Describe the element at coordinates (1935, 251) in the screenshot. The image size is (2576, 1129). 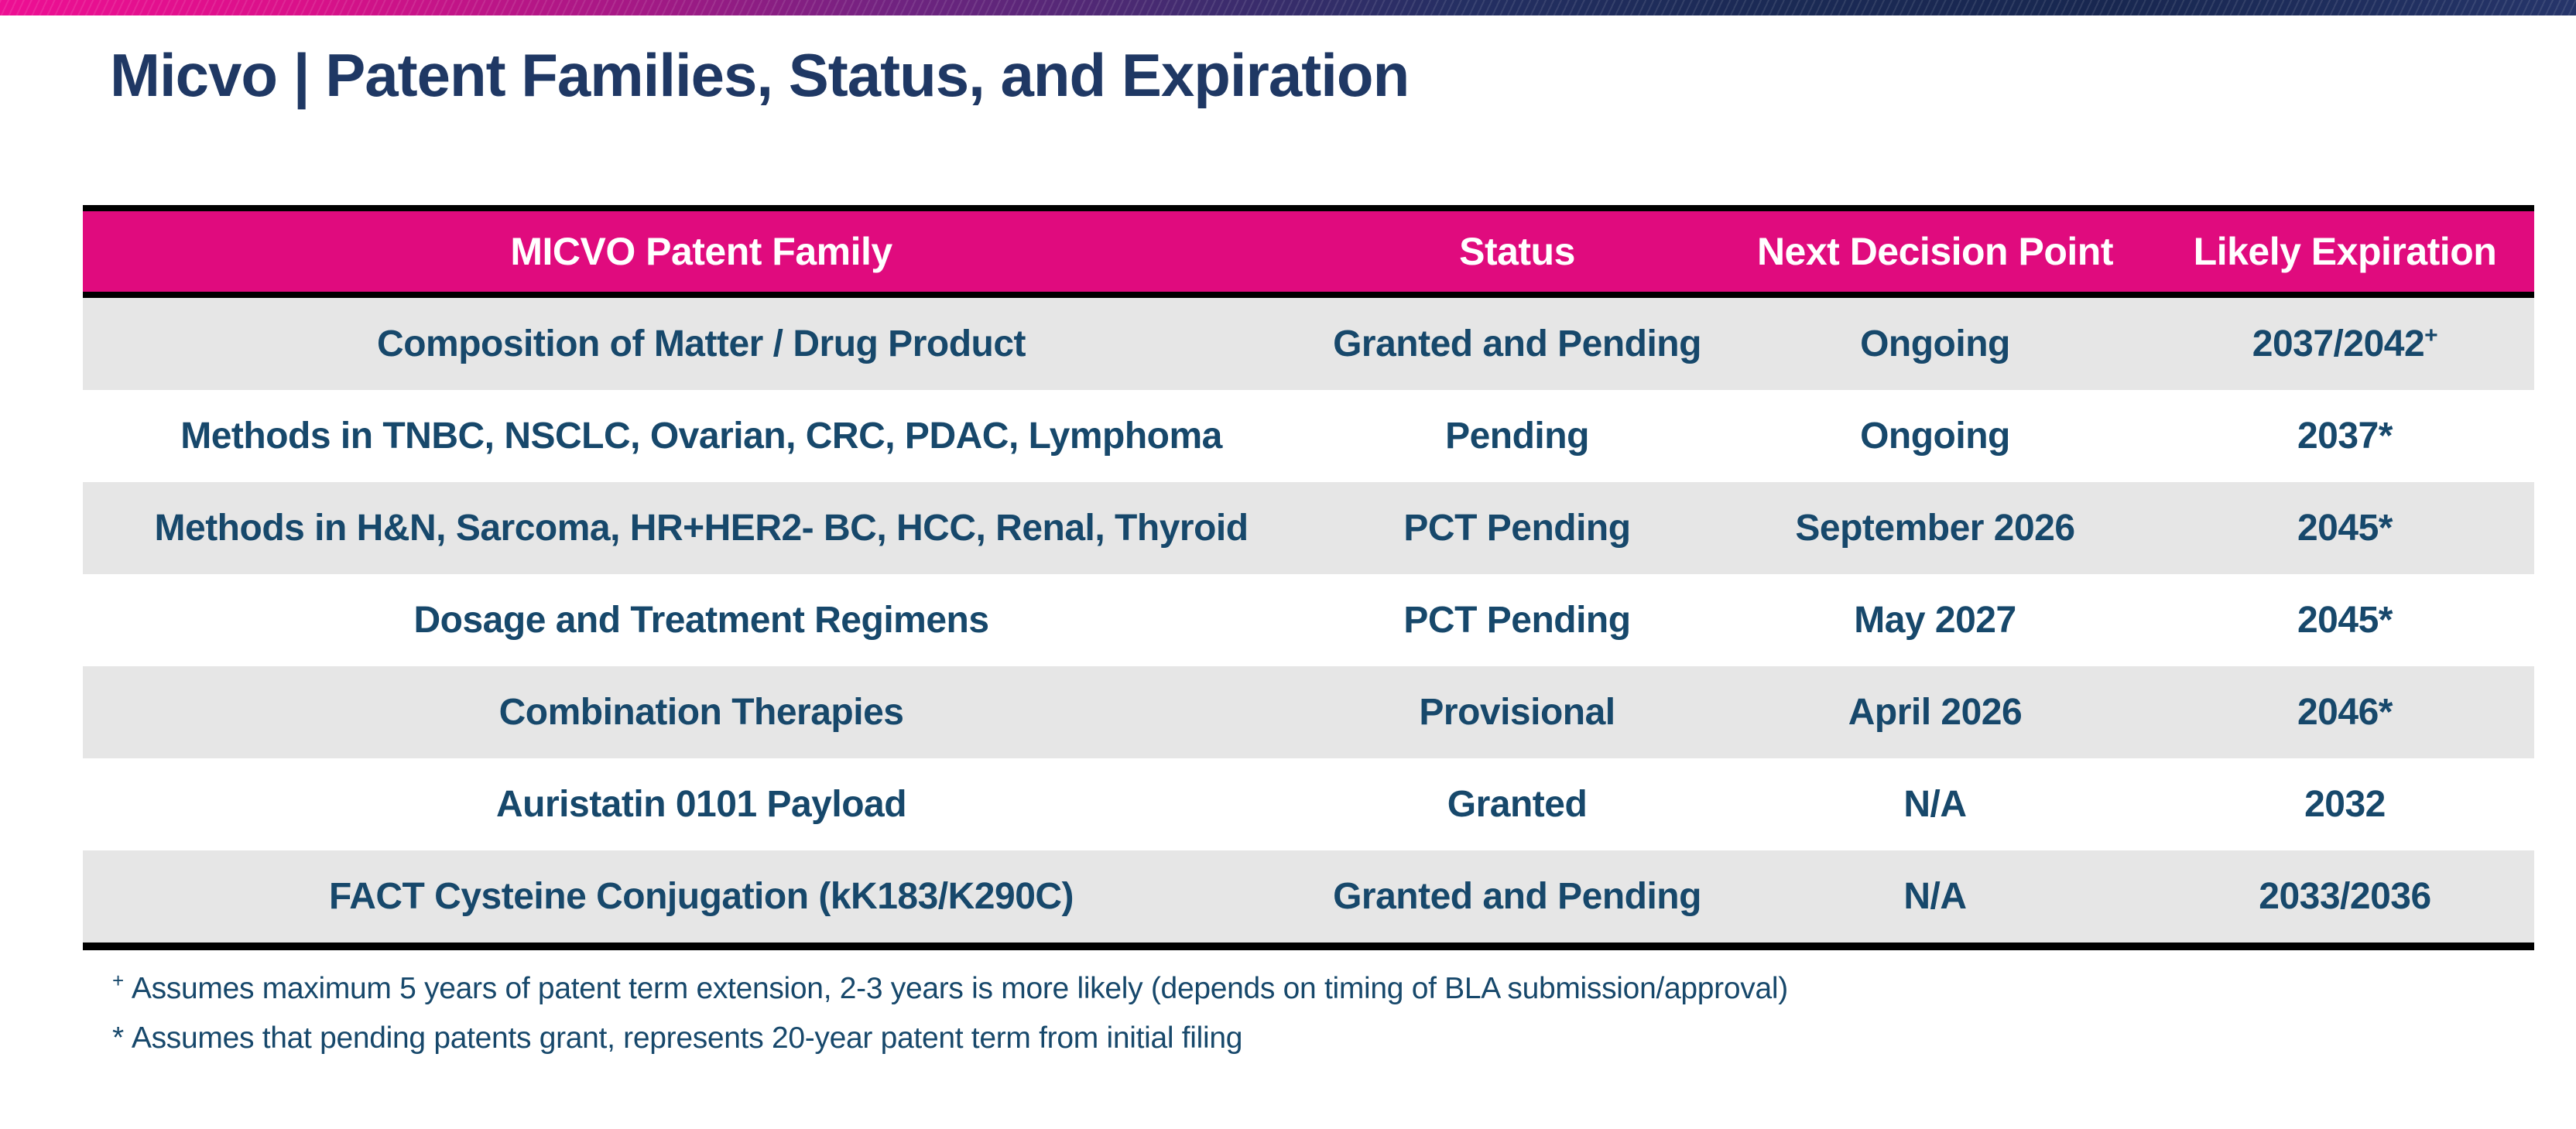
I see `column-header-next-decision-point: Next Decision Point` at that location.